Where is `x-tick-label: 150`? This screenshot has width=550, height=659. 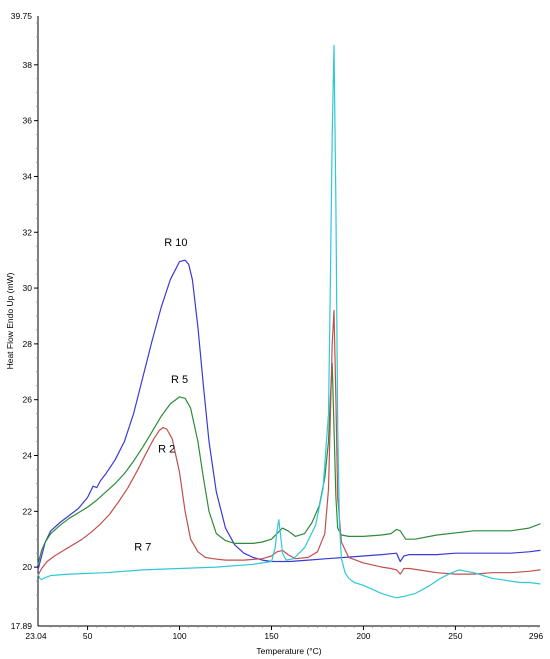
x-tick-label: 150 is located at coordinates (271, 636).